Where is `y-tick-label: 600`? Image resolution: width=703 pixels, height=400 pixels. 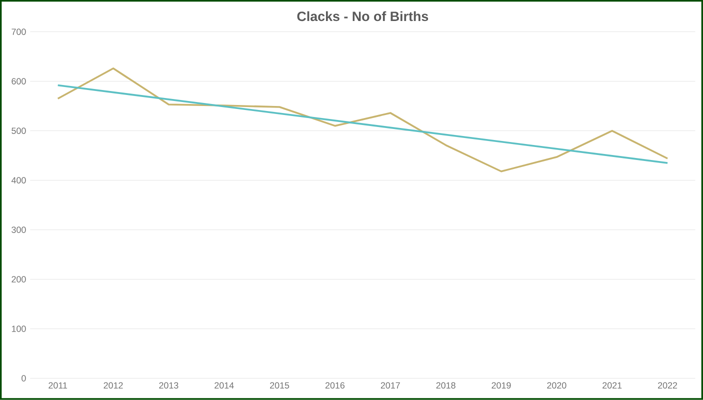 y-tick-label: 600 is located at coordinates (19, 81).